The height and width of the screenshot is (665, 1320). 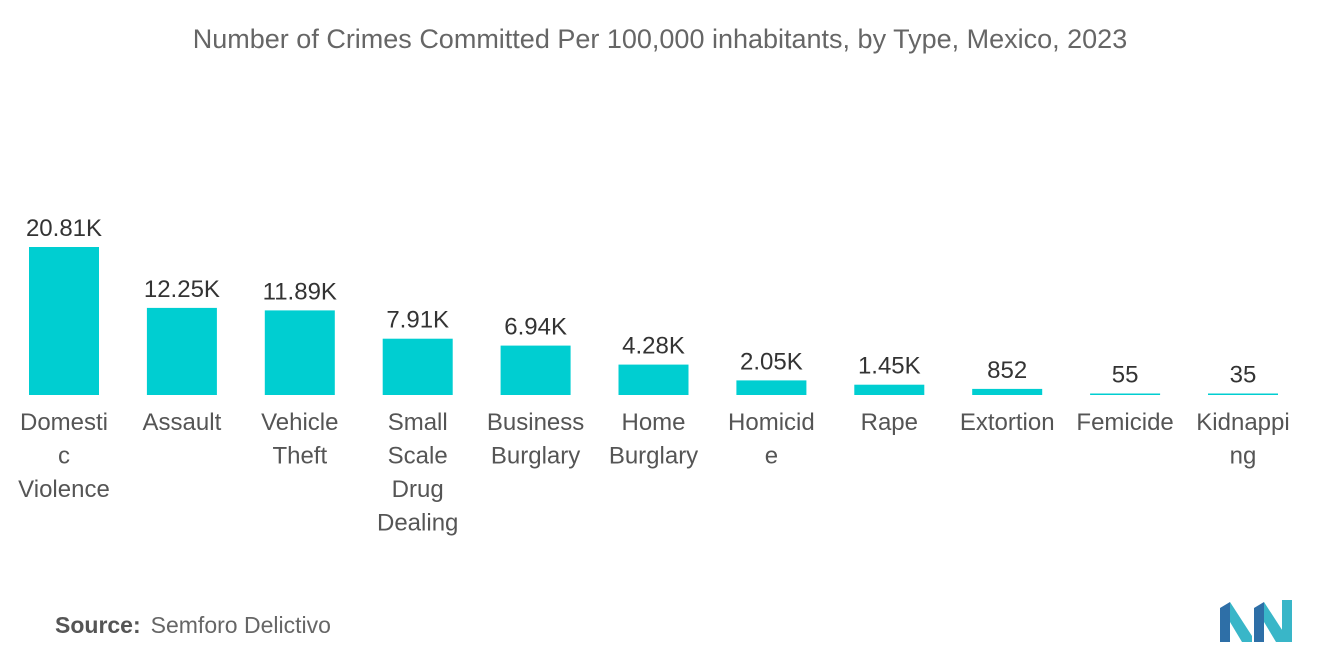 What do you see at coordinates (771, 439) in the screenshot?
I see `category-label-7: Homicid e` at bounding box center [771, 439].